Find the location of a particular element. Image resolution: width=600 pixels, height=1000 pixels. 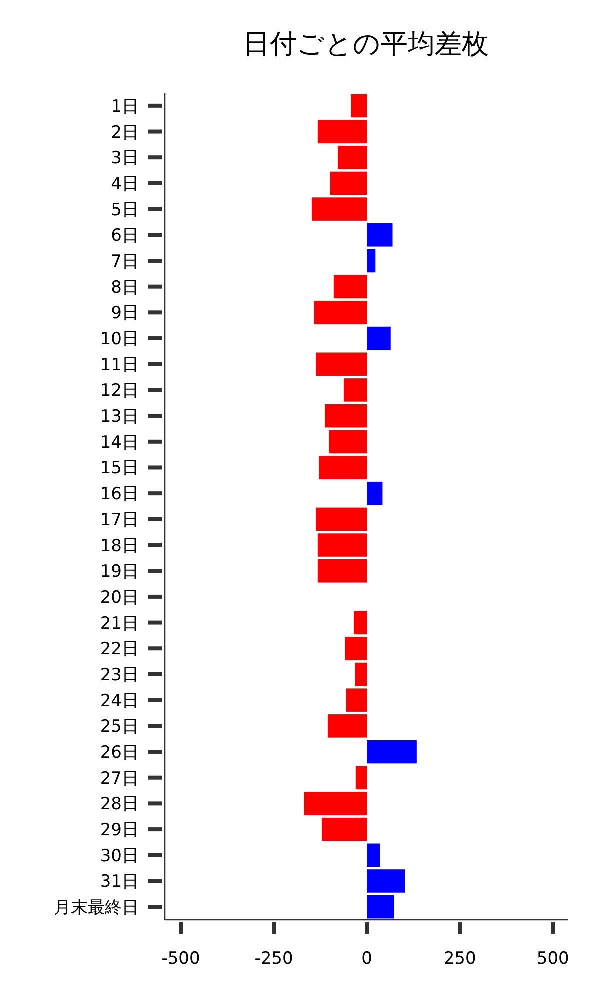

y-tick-label: 12日 is located at coordinates (119, 391).